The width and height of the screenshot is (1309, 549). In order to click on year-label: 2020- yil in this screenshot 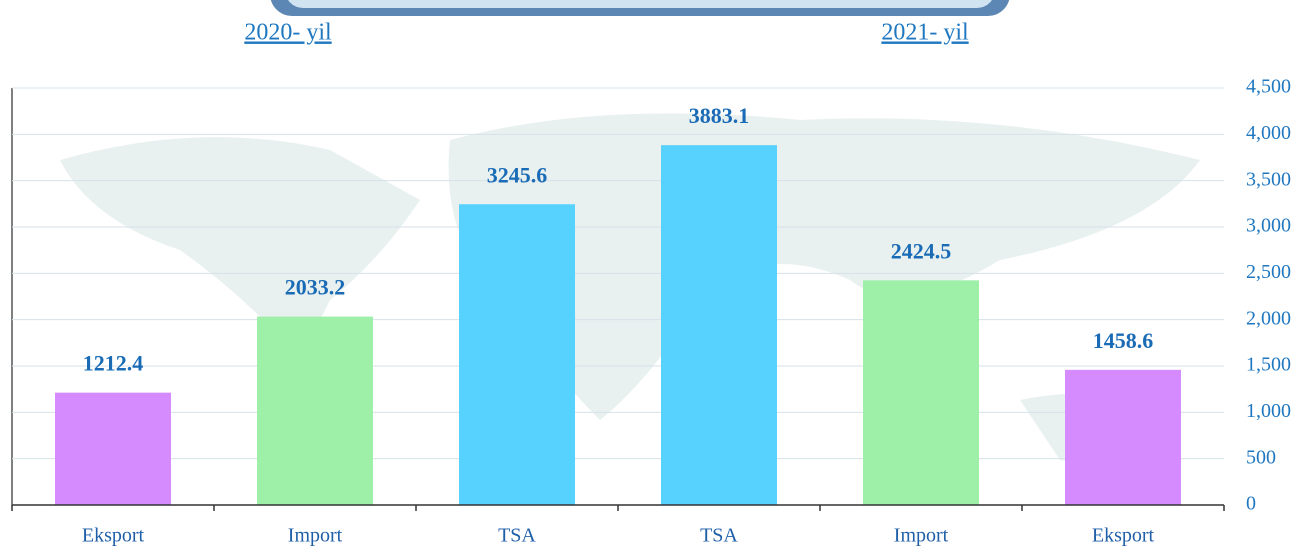, I will do `click(288, 33)`.